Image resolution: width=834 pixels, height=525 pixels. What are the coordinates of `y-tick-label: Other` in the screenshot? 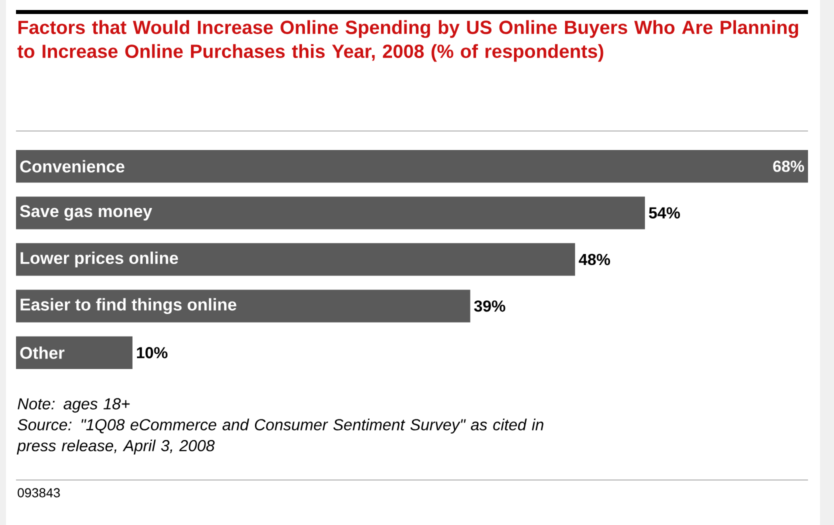 It's located at (42, 352).